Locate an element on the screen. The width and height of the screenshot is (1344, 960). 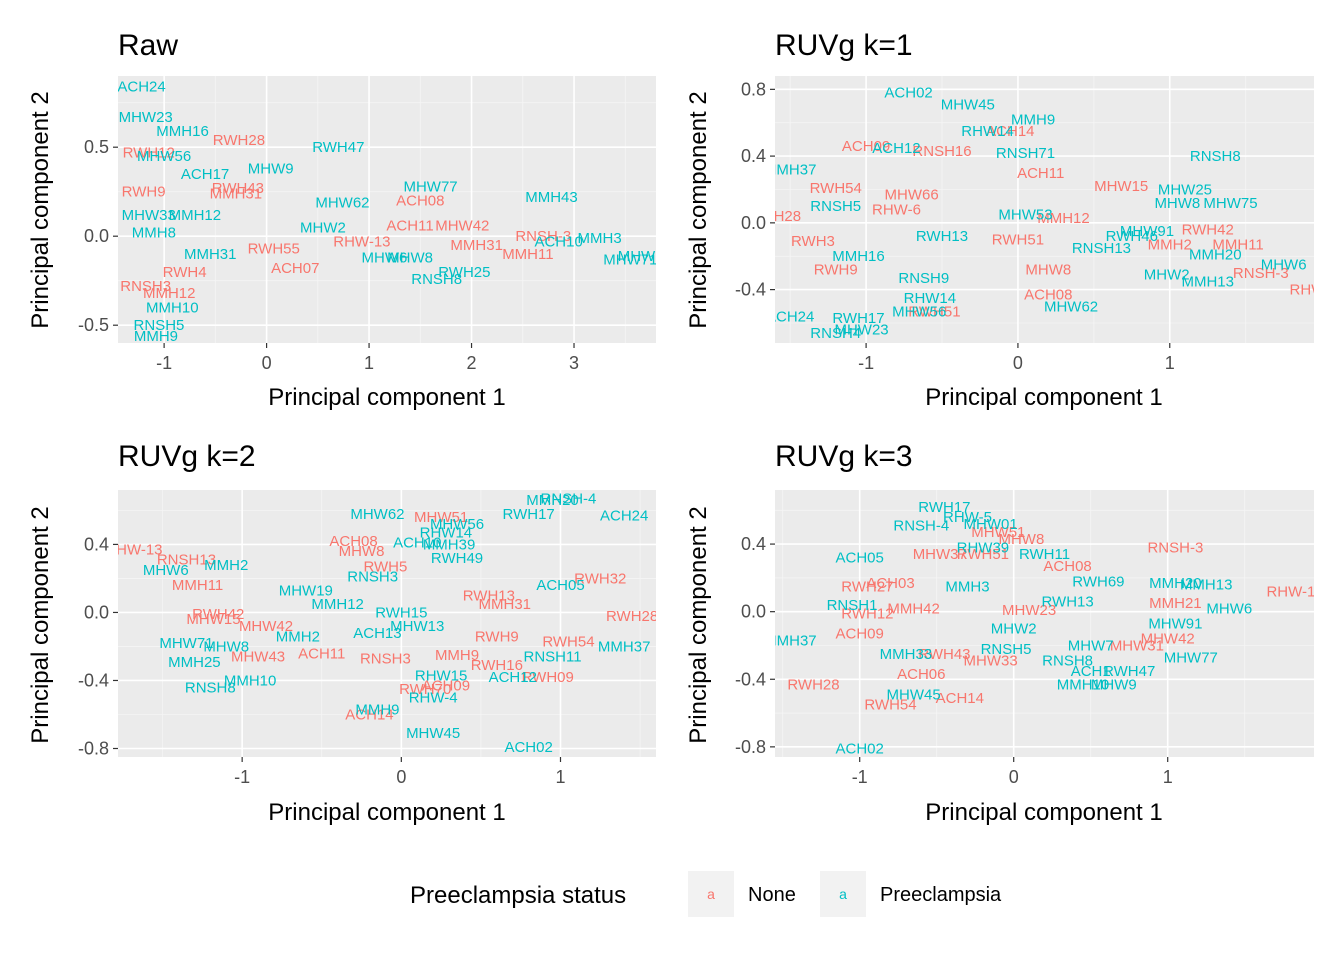
point-label-mhw91: MHW91 is located at coordinates (1175, 624).